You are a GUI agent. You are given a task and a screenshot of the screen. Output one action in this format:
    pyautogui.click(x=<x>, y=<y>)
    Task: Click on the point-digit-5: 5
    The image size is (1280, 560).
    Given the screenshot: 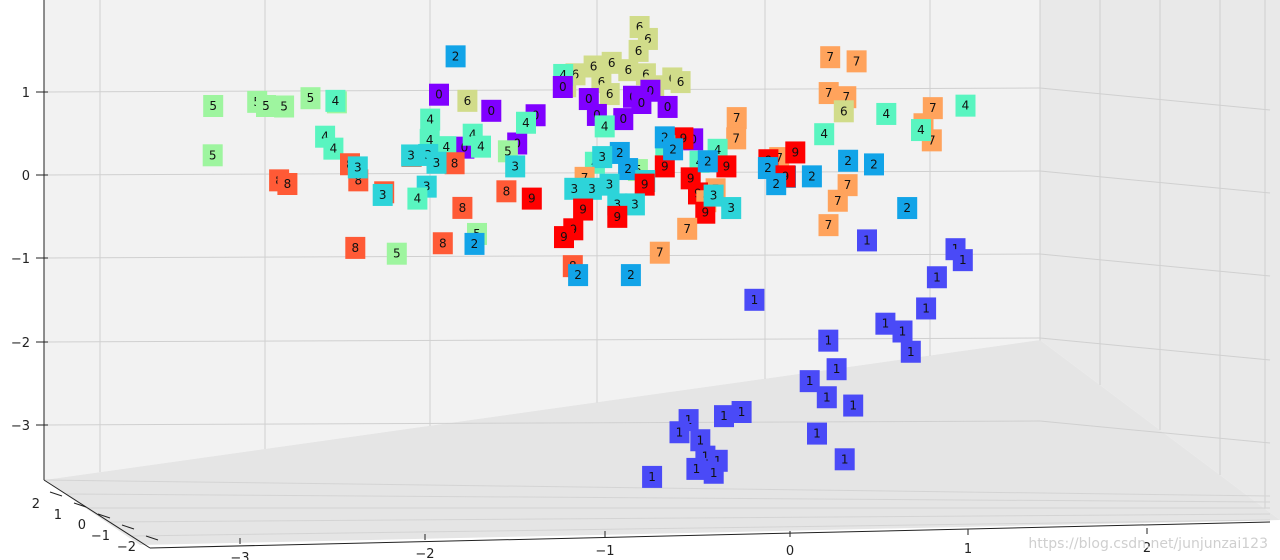 What is the action you would take?
    pyautogui.click(x=284, y=106)
    